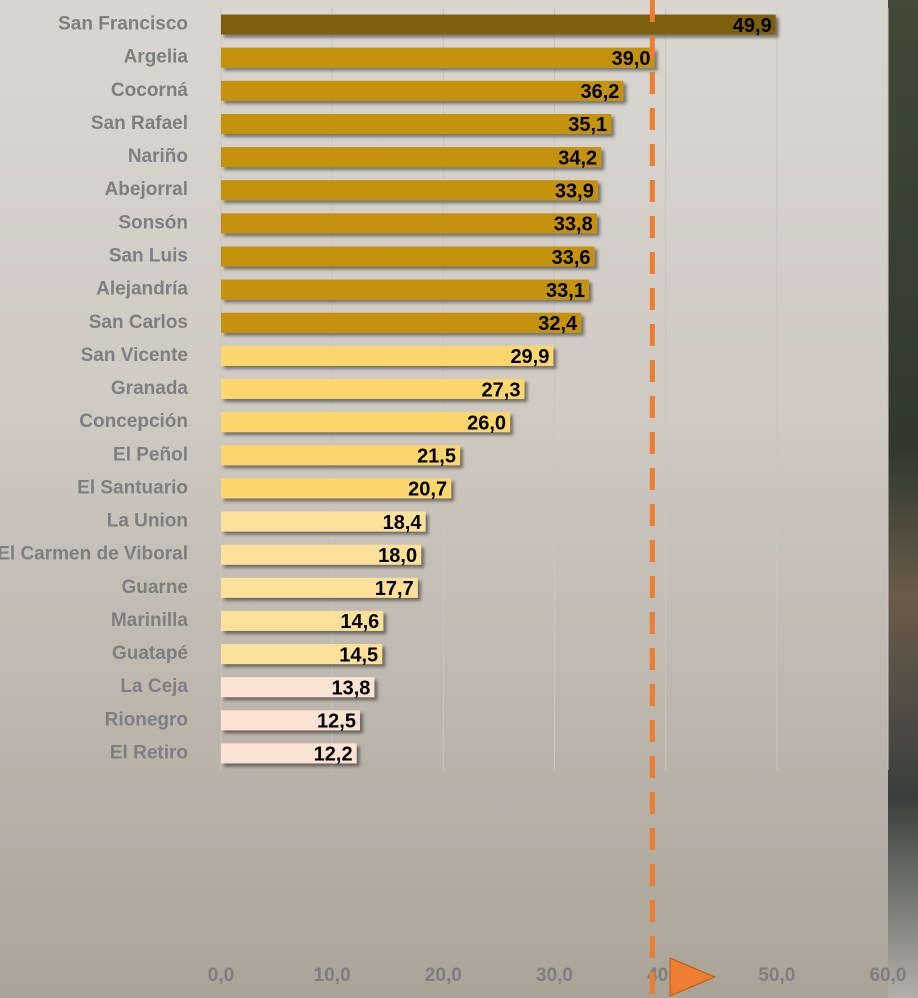  Describe the element at coordinates (587, 125) in the screenshot. I see `value-label: 35,1` at that location.